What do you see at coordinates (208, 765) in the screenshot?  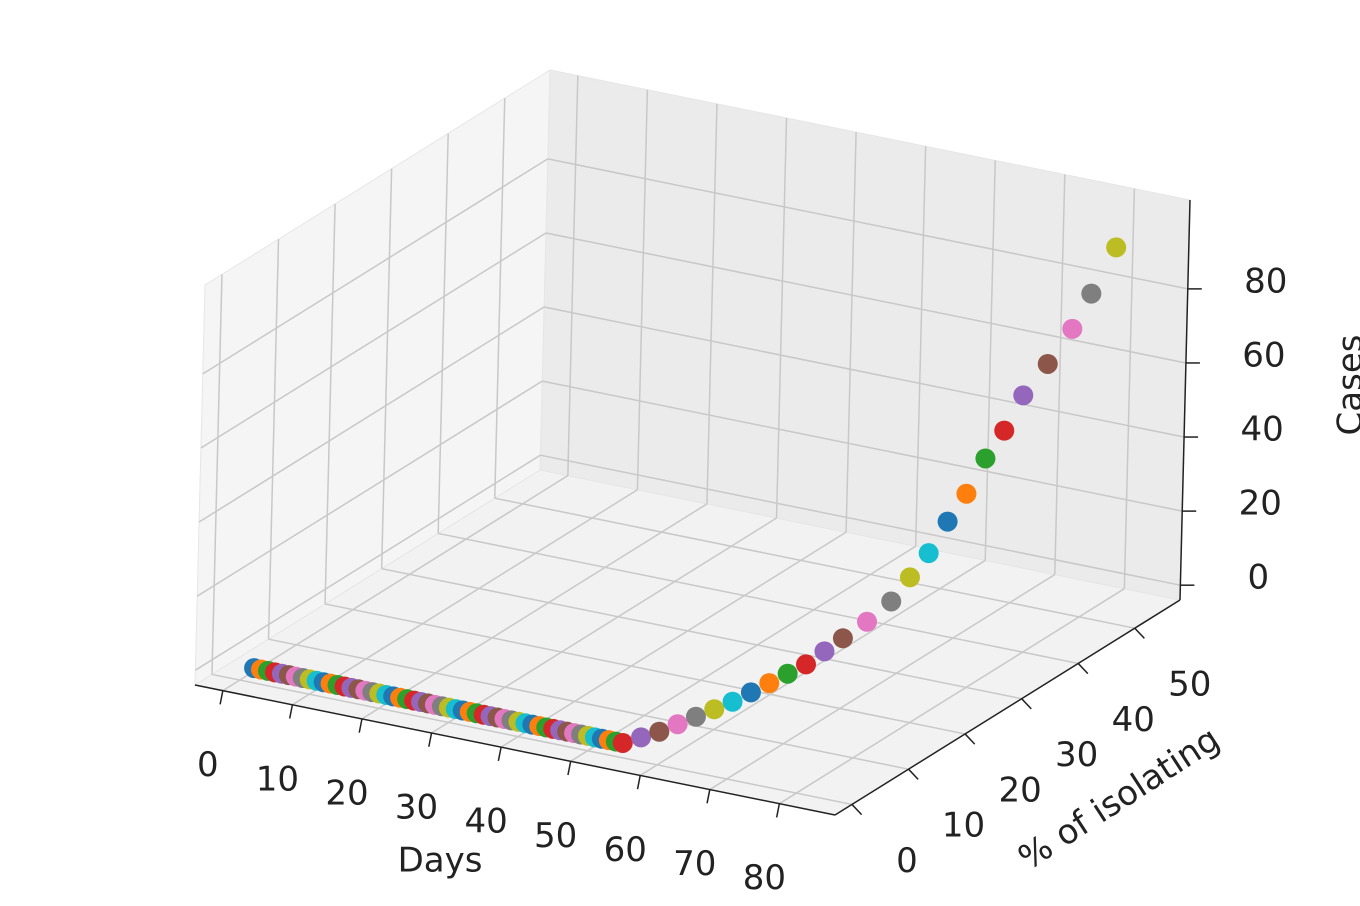 I see `x-tick-label: 0` at bounding box center [208, 765].